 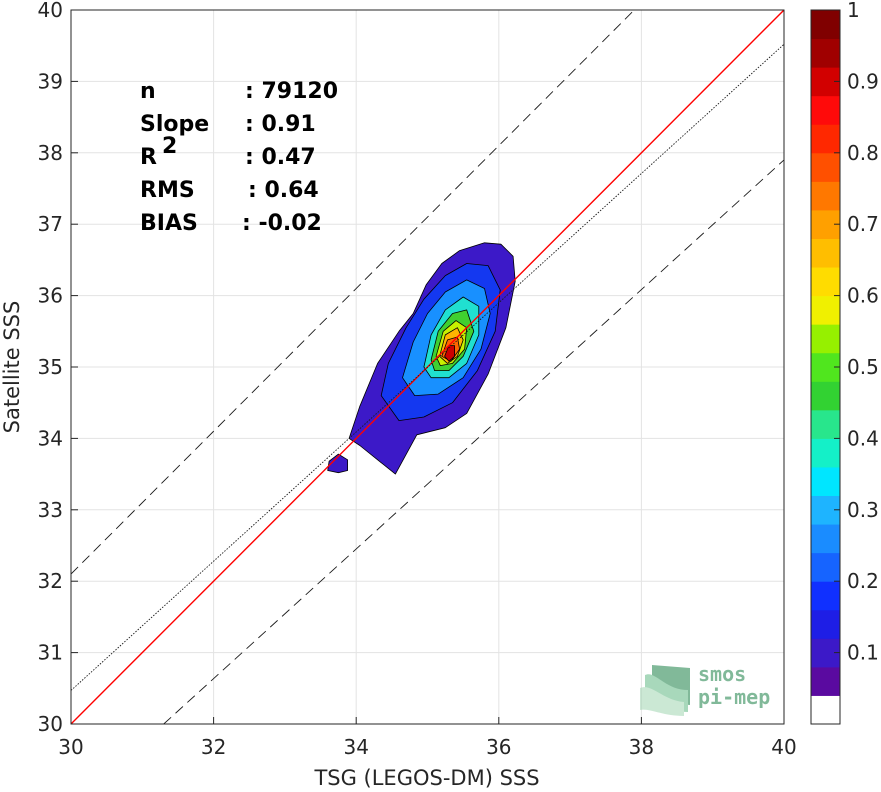 I want to click on contour-level-0.9, so click(x=449, y=353).